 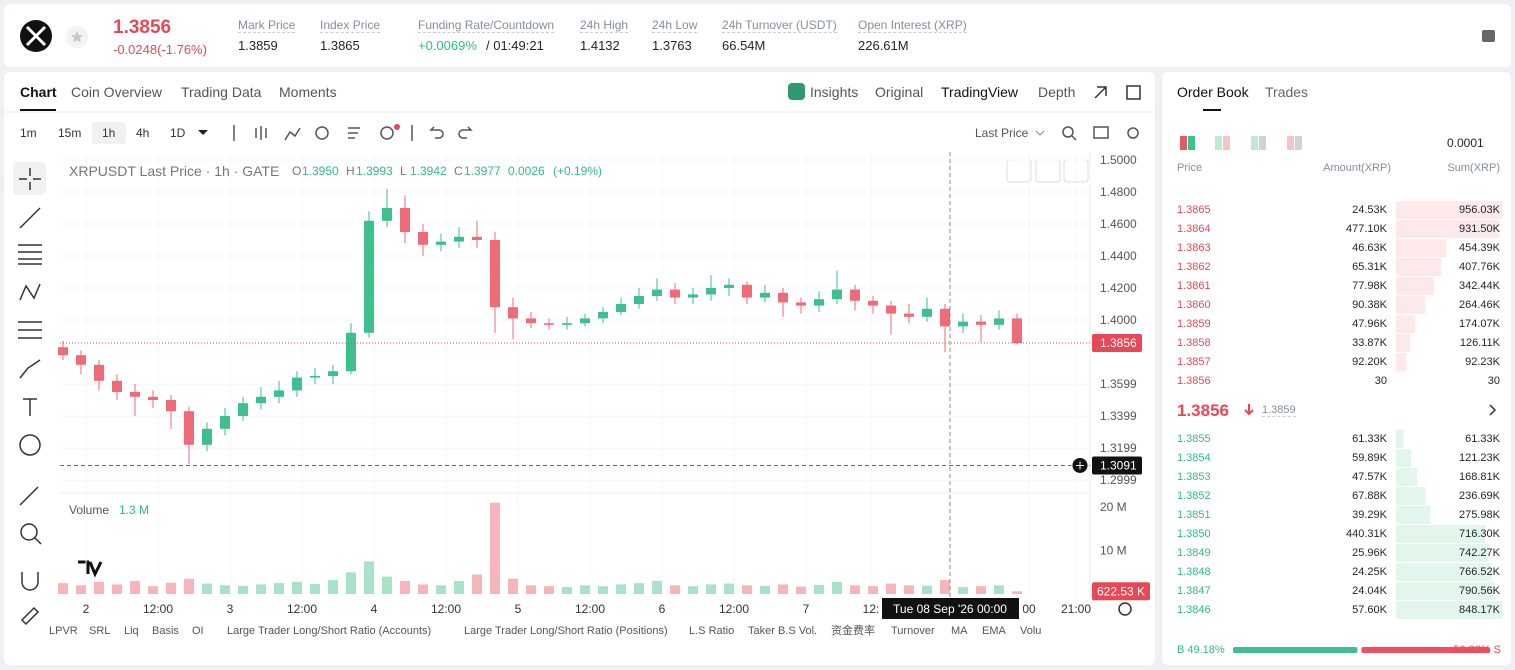 I want to click on dropdown-arrow, so click(x=203, y=132).